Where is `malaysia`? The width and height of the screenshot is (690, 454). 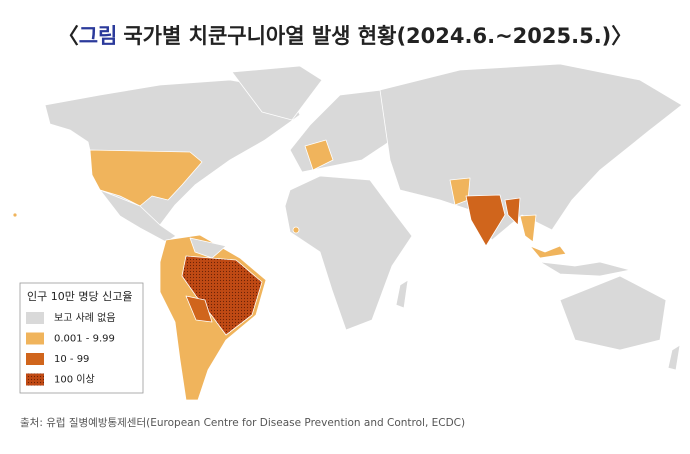 malaysia is located at coordinates (548, 252).